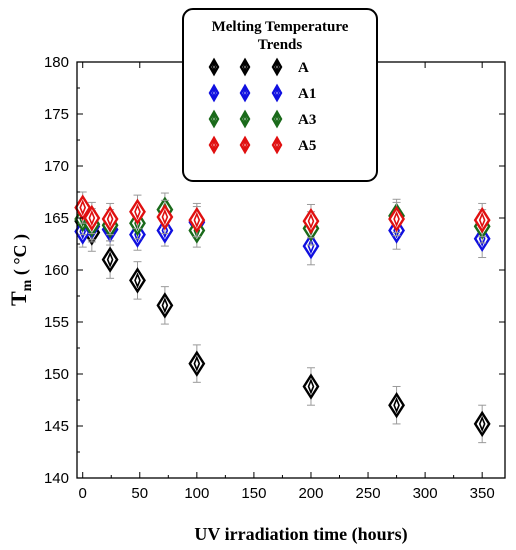 The image size is (516, 550). What do you see at coordinates (139, 493) in the screenshot?
I see `x-tick-label: 50` at bounding box center [139, 493].